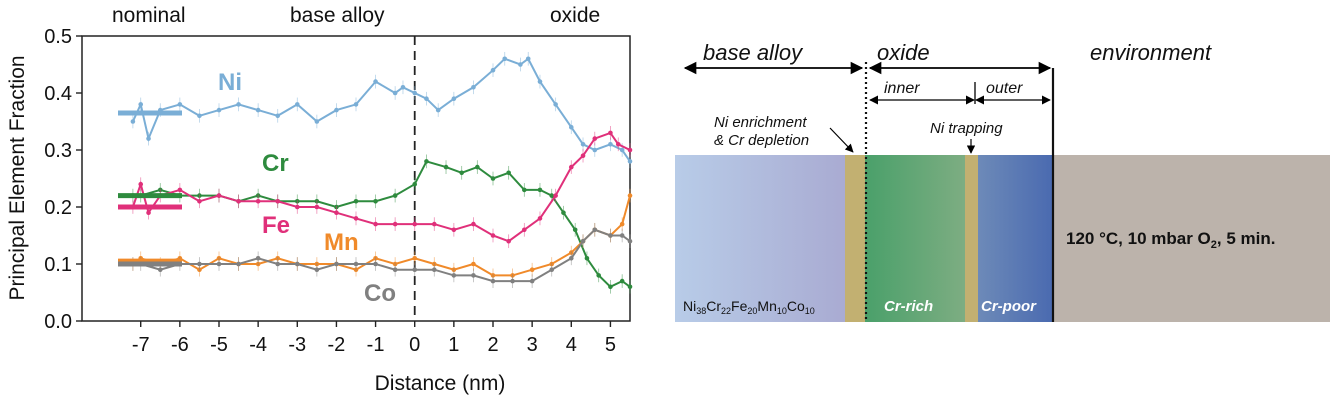  What do you see at coordinates (761, 140) in the screenshot?
I see `annotation-ni-enrichment-2: & Cr depletion` at bounding box center [761, 140].